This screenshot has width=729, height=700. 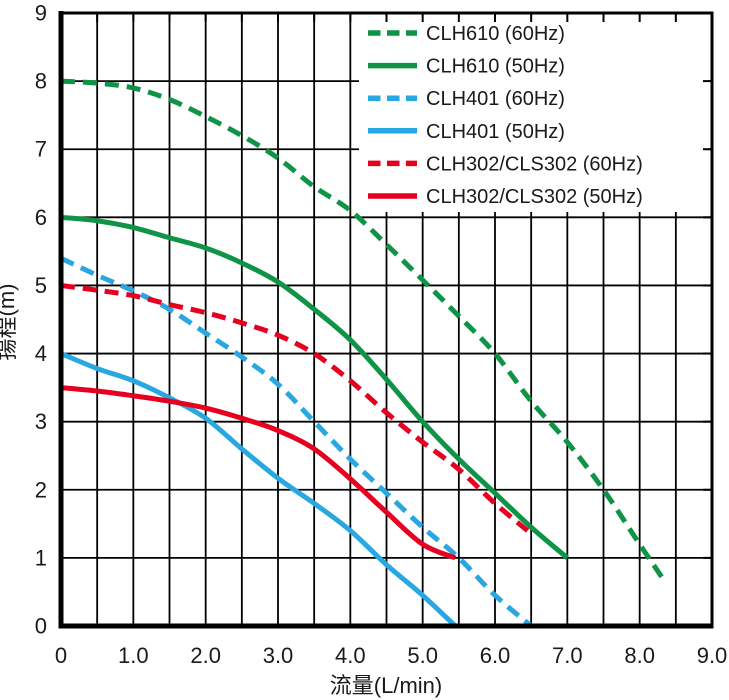 I want to click on y-tick-label: 1, so click(x=41, y=557).